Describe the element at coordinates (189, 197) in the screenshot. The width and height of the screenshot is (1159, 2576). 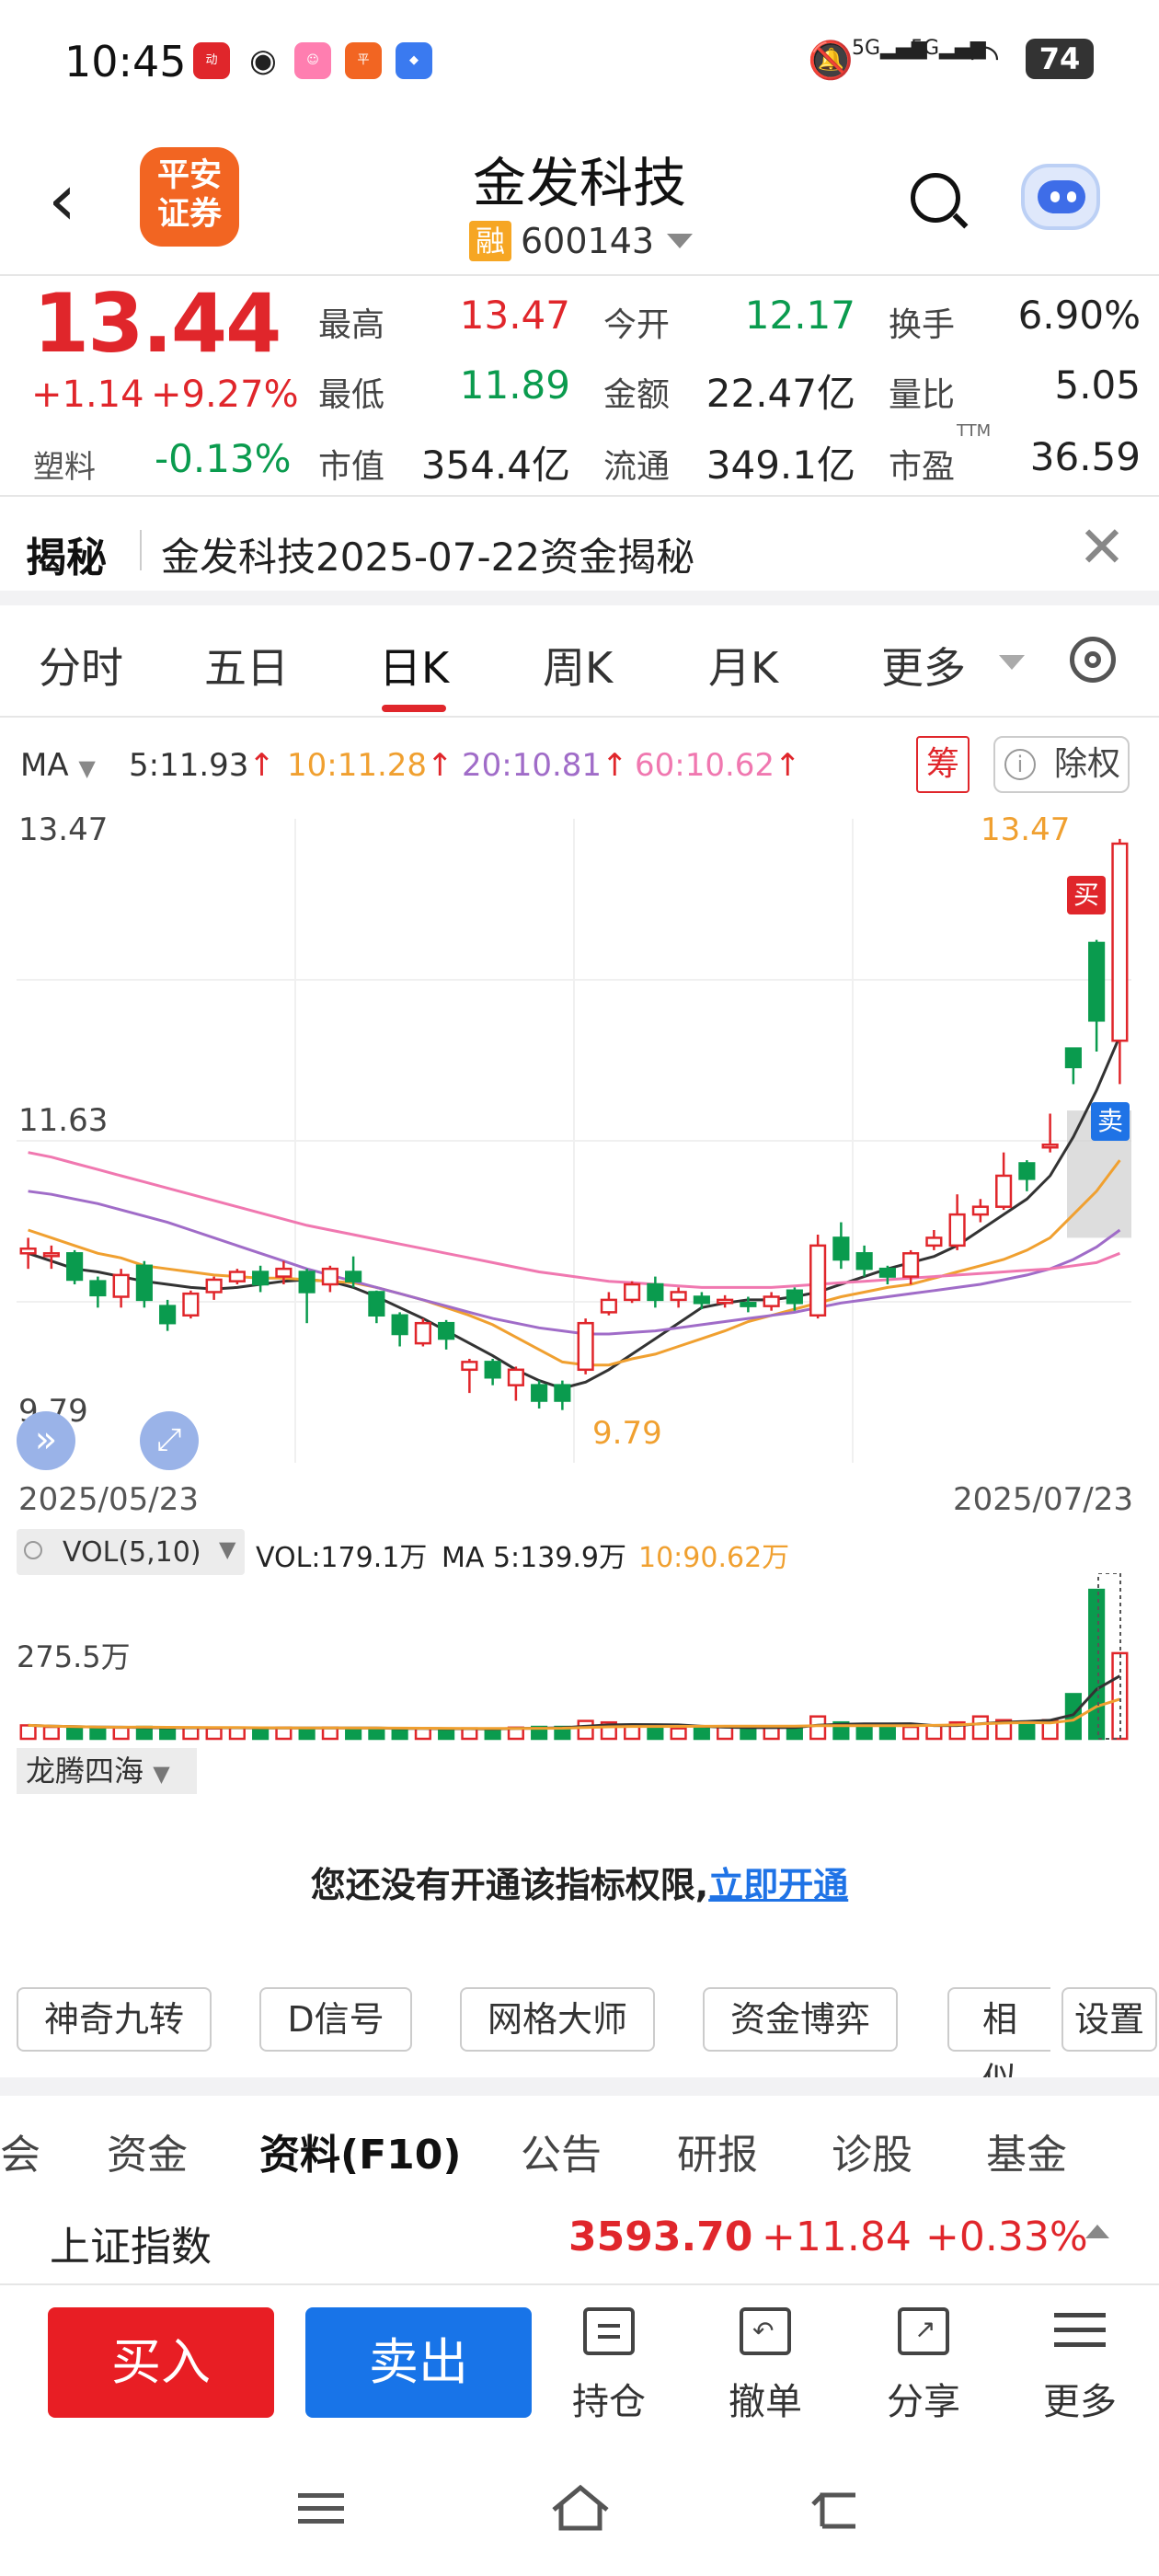
I see `broker-logo: 平安证券` at that location.